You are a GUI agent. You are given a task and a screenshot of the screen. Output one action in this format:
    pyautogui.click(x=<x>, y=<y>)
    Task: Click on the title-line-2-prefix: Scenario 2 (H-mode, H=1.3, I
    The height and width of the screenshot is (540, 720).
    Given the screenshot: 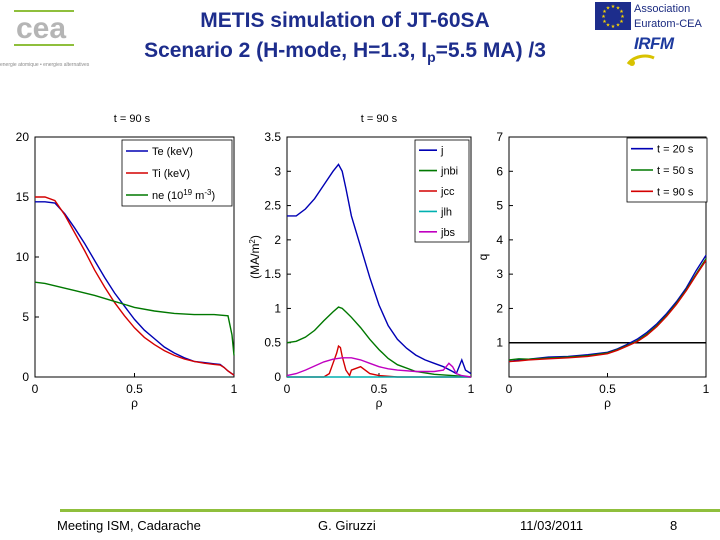 What is the action you would take?
    pyautogui.click(x=286, y=50)
    